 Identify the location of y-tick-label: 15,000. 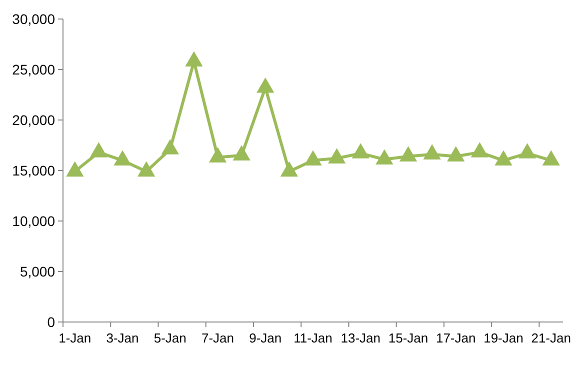
(34, 170).